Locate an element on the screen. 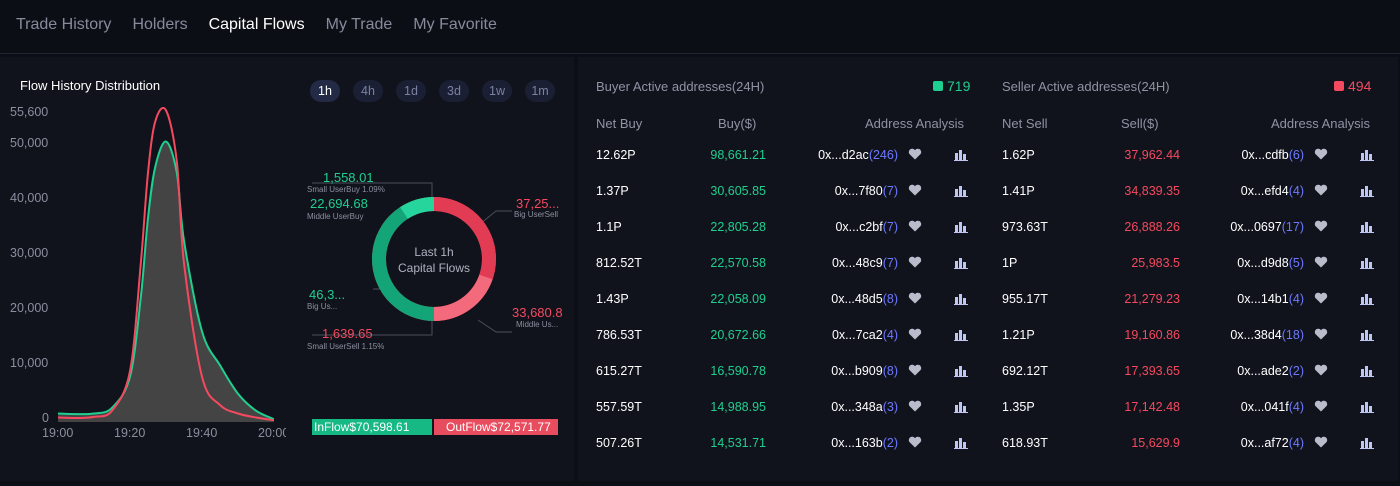 The height and width of the screenshot is (486, 1400). period-3d: 3d is located at coordinates (454, 91).